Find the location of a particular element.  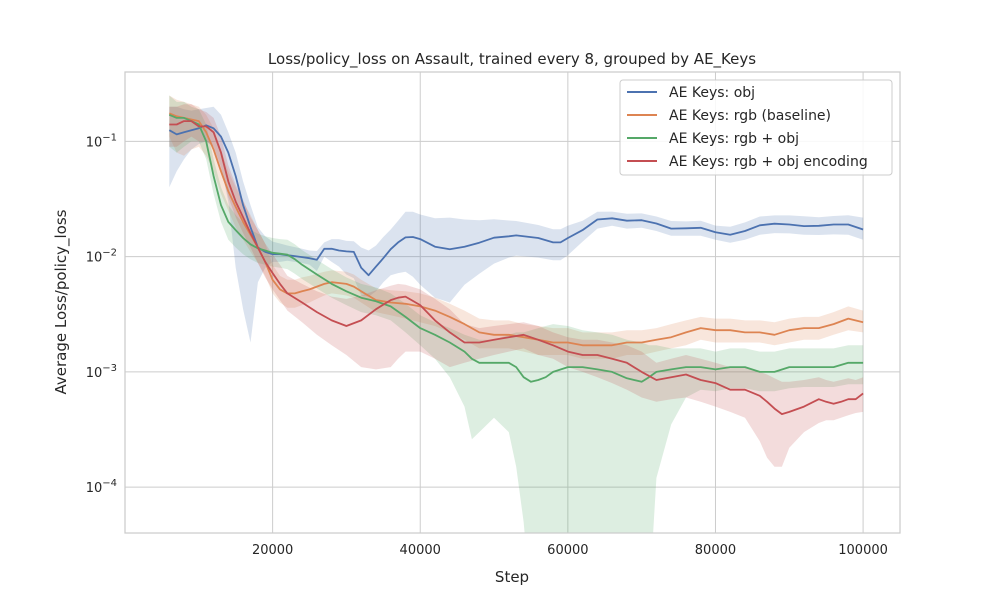

legend-box is located at coordinates (756, 127).